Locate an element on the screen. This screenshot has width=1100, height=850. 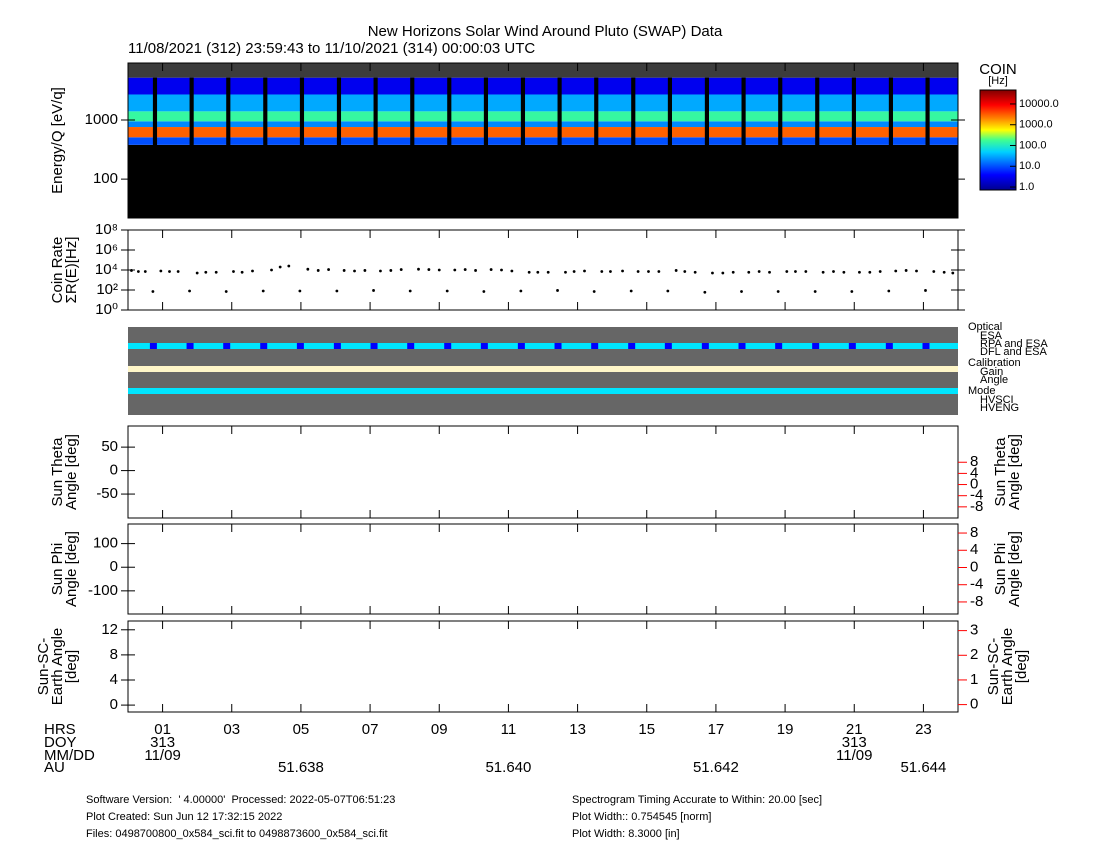
y-tick-label: -50 is located at coordinates (107, 493).